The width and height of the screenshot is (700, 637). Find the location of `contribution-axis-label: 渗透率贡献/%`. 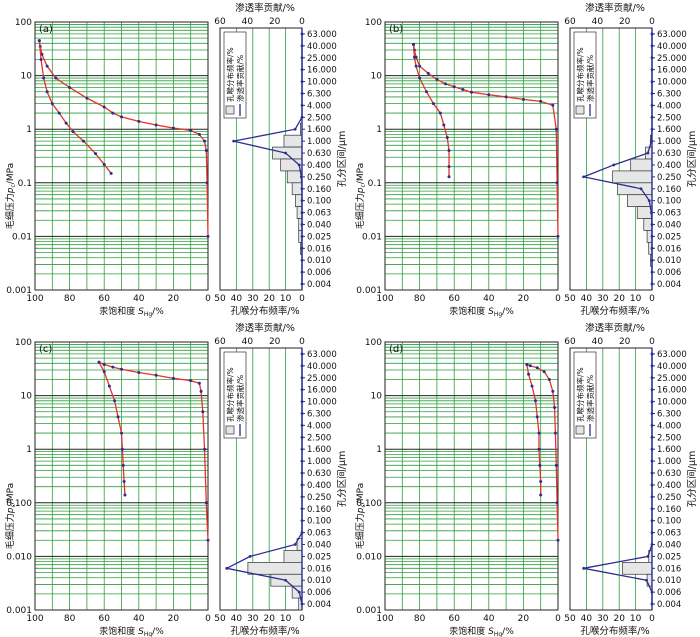

contribution-axis-label: 渗透率贡献/% is located at coordinates (615, 328).